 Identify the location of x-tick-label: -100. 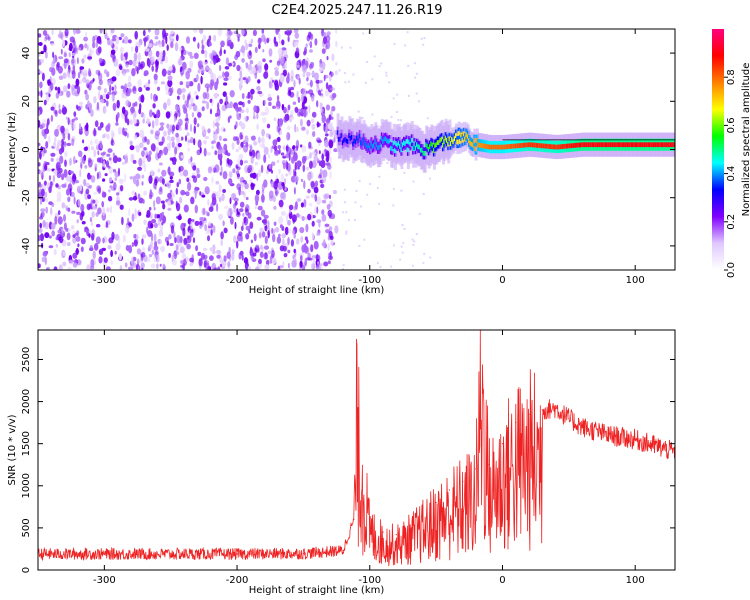
(369, 280).